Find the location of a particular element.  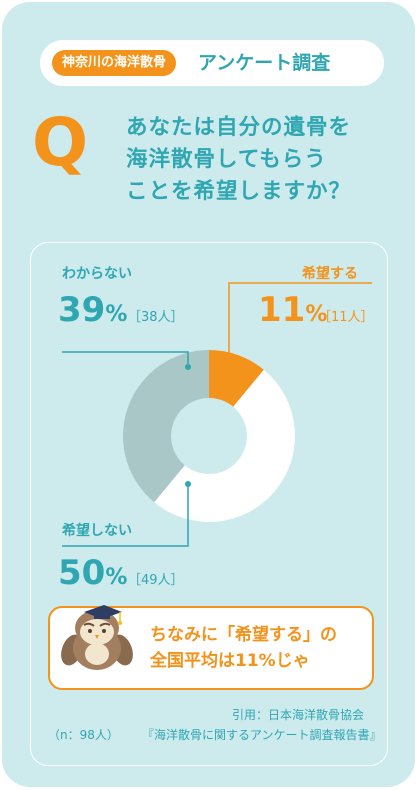

pct-kibou-shinai: 50% is located at coordinates (92, 575).